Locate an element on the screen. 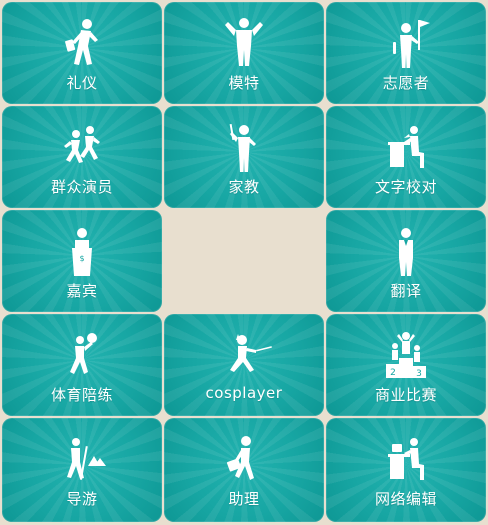 This screenshot has width=488, height=525. tile-label: 商业比赛 is located at coordinates (405, 395).